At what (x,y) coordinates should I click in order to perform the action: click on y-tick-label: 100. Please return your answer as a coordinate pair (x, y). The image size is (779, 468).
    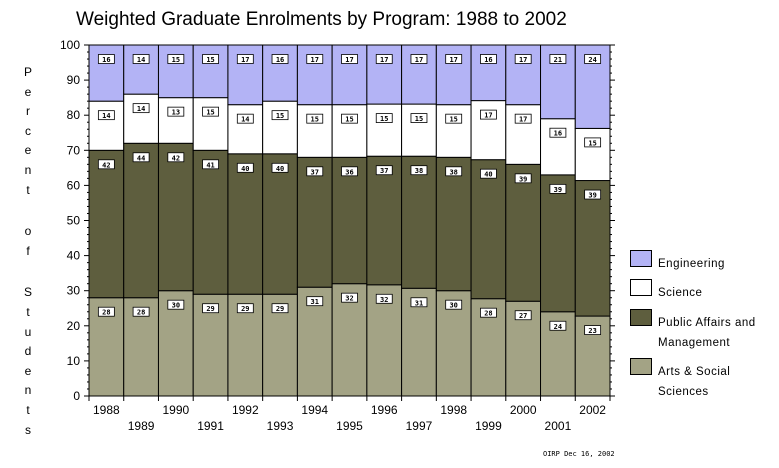
    Looking at the image, I should click on (70, 45).